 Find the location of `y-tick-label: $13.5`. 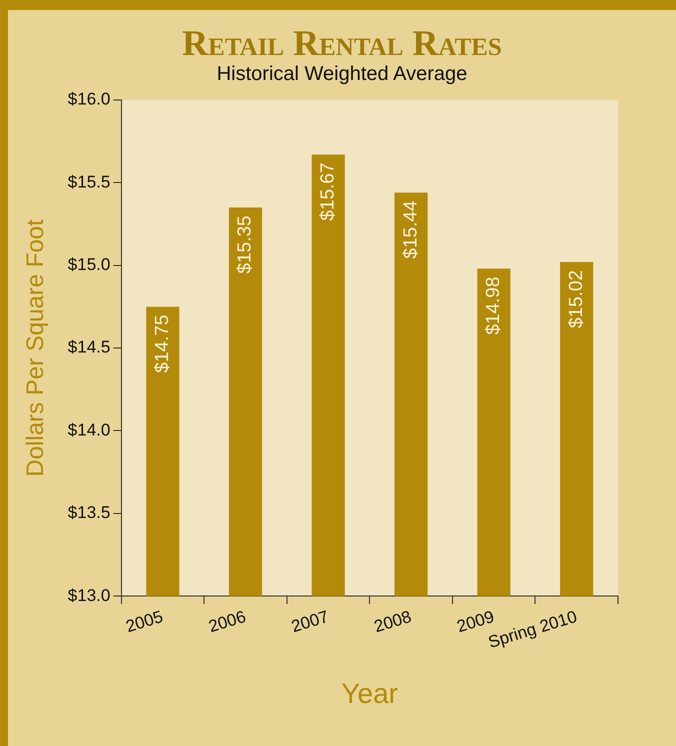

y-tick-label: $13.5 is located at coordinates (89, 512).